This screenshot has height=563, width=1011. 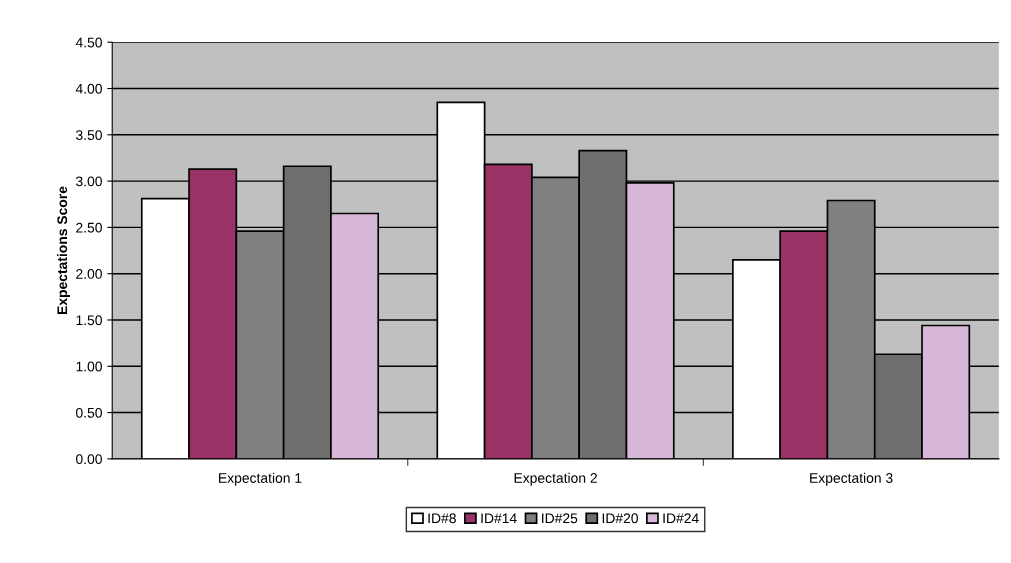 What do you see at coordinates (560, 518) in the screenshot?
I see `legend-label: ID#25` at bounding box center [560, 518].